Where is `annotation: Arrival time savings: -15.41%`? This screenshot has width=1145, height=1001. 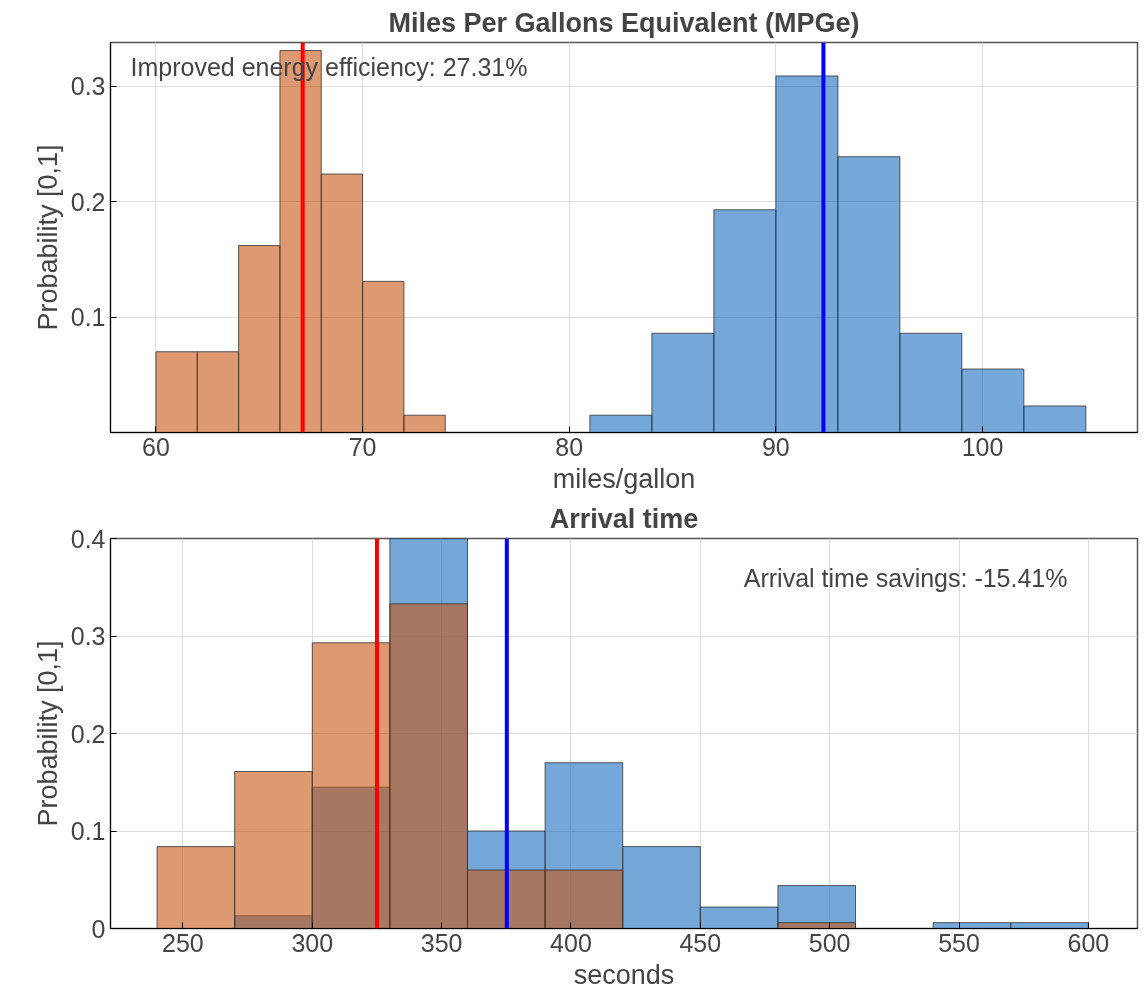
annotation: Arrival time savings: -15.41% is located at coordinates (905, 577).